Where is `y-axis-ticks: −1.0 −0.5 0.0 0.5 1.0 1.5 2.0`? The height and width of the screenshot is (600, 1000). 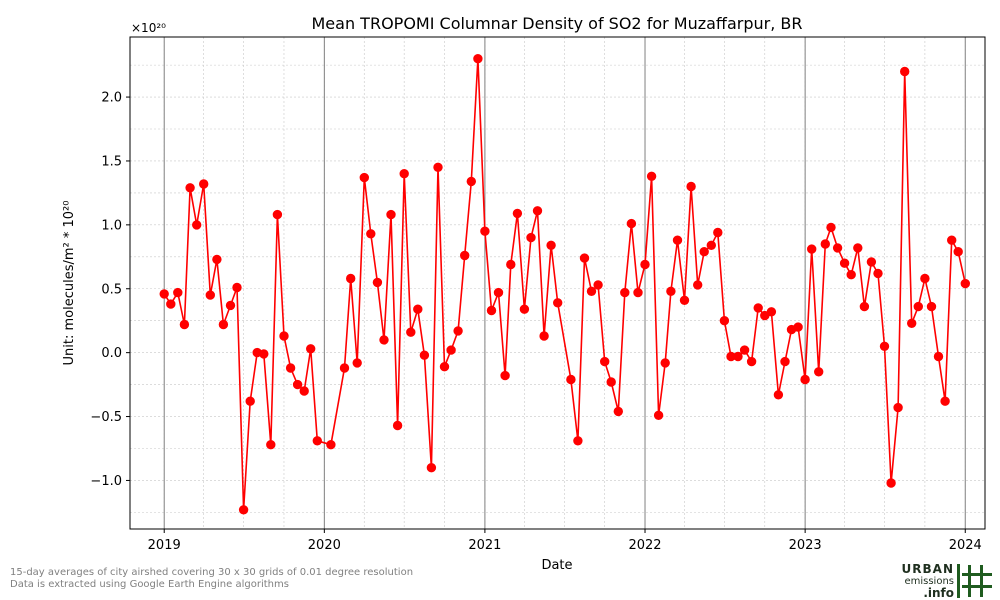 y-axis-ticks: −1.0 −0.5 0.0 0.5 1.0 1.5 2.0 is located at coordinates (110, 290).